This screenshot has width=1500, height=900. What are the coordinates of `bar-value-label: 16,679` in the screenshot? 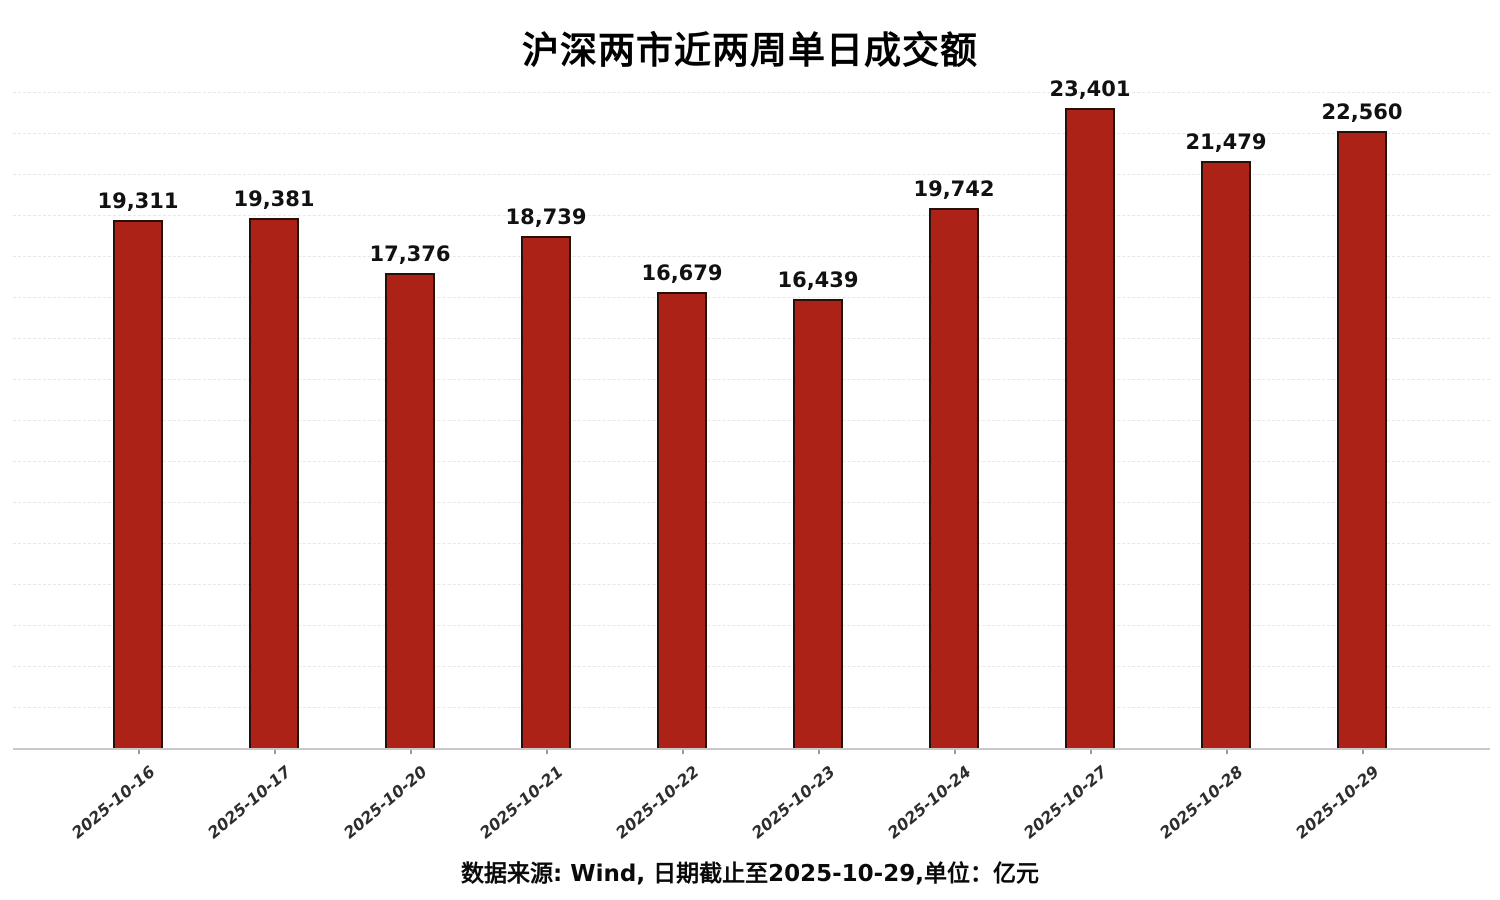 It's located at (682, 273).